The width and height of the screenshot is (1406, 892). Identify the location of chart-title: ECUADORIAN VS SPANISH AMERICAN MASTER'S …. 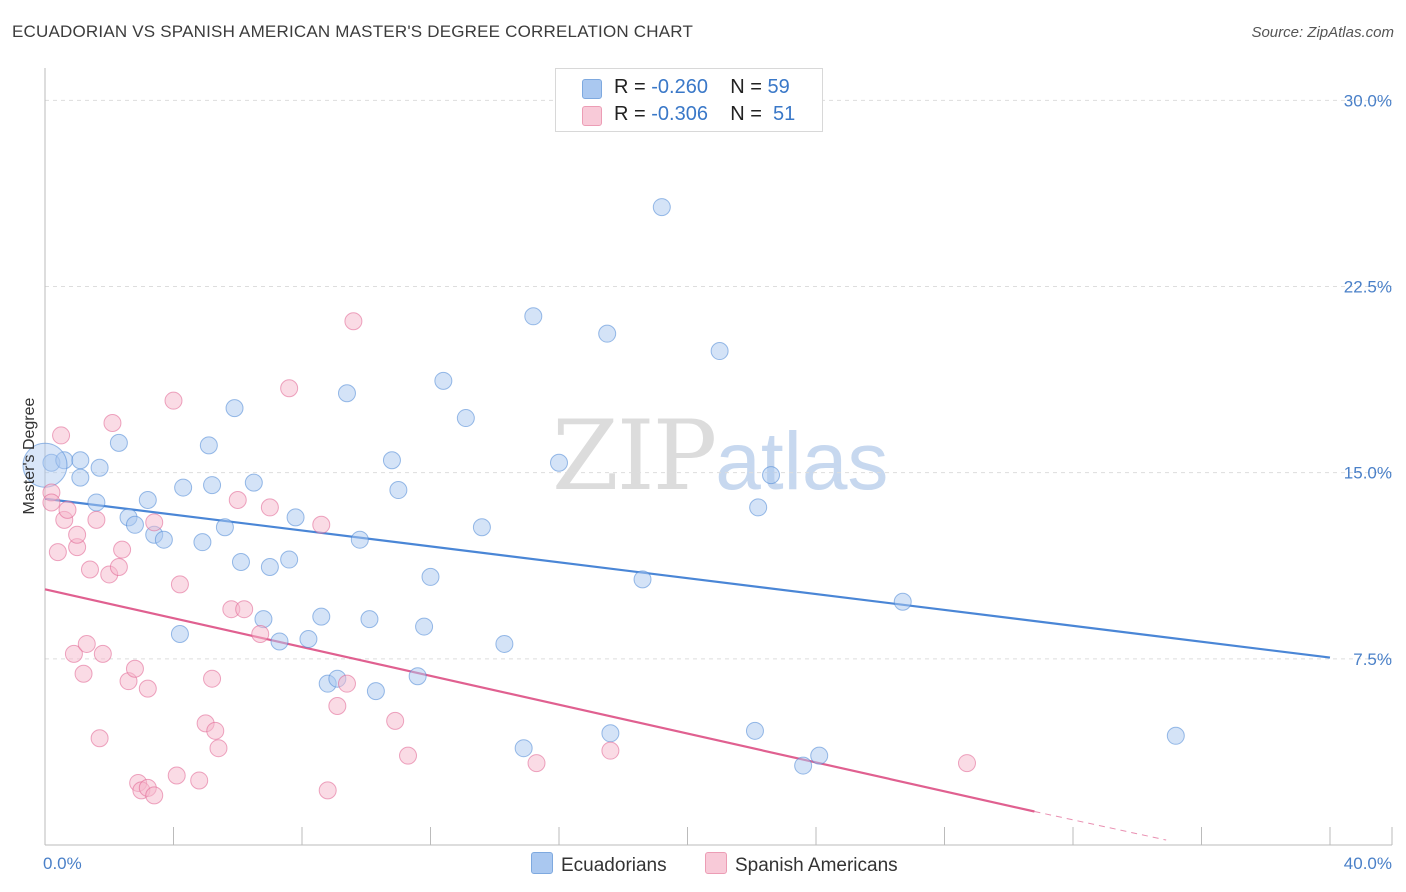
(353, 31).